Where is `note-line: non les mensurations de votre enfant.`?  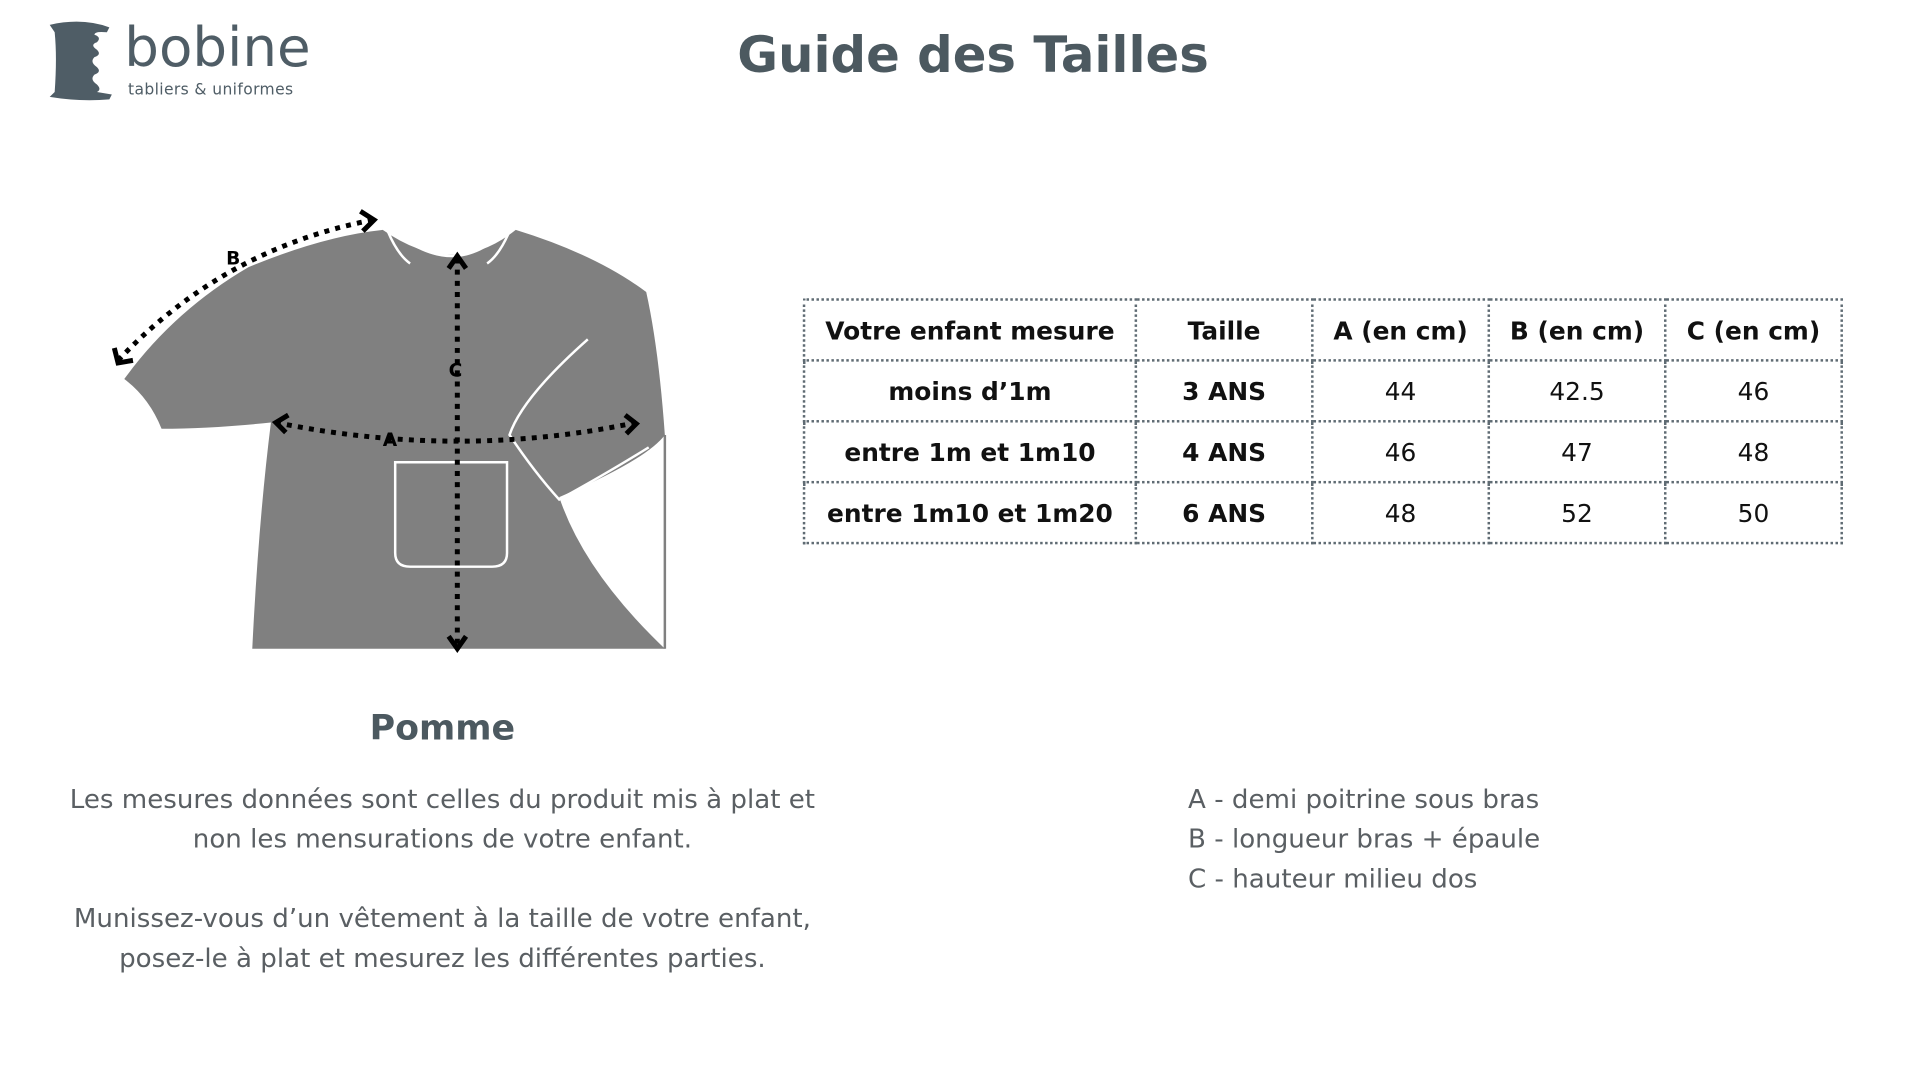
note-line: non les mensurations de votre enfant. is located at coordinates (442, 838).